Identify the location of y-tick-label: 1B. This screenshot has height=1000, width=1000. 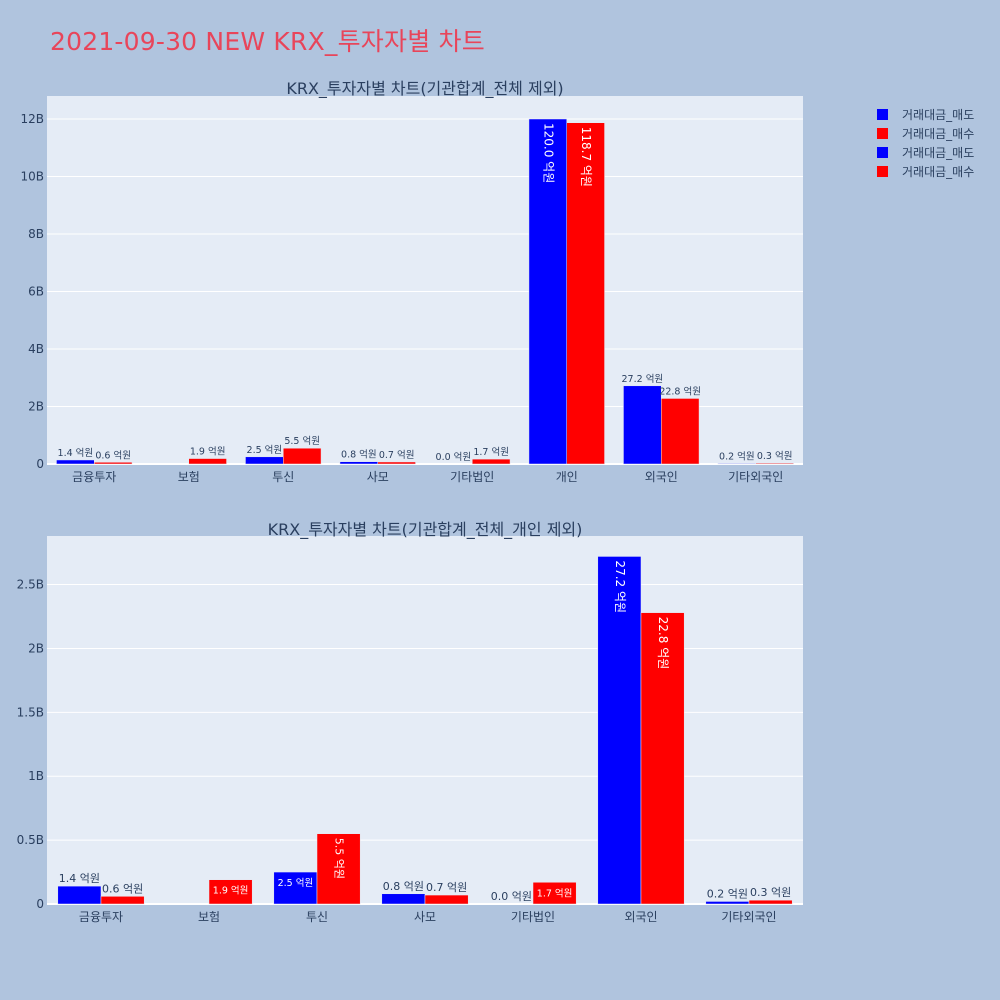
(36, 776).